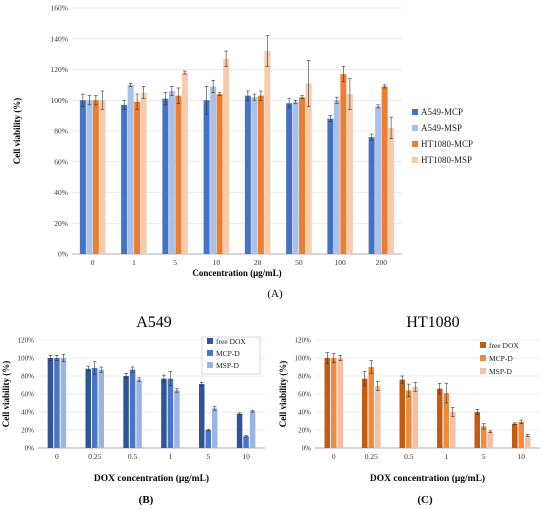 The image size is (550, 510). Describe the element at coordinates (441, 128) in the screenshot. I see `legend-label: A549-MSP` at that location.